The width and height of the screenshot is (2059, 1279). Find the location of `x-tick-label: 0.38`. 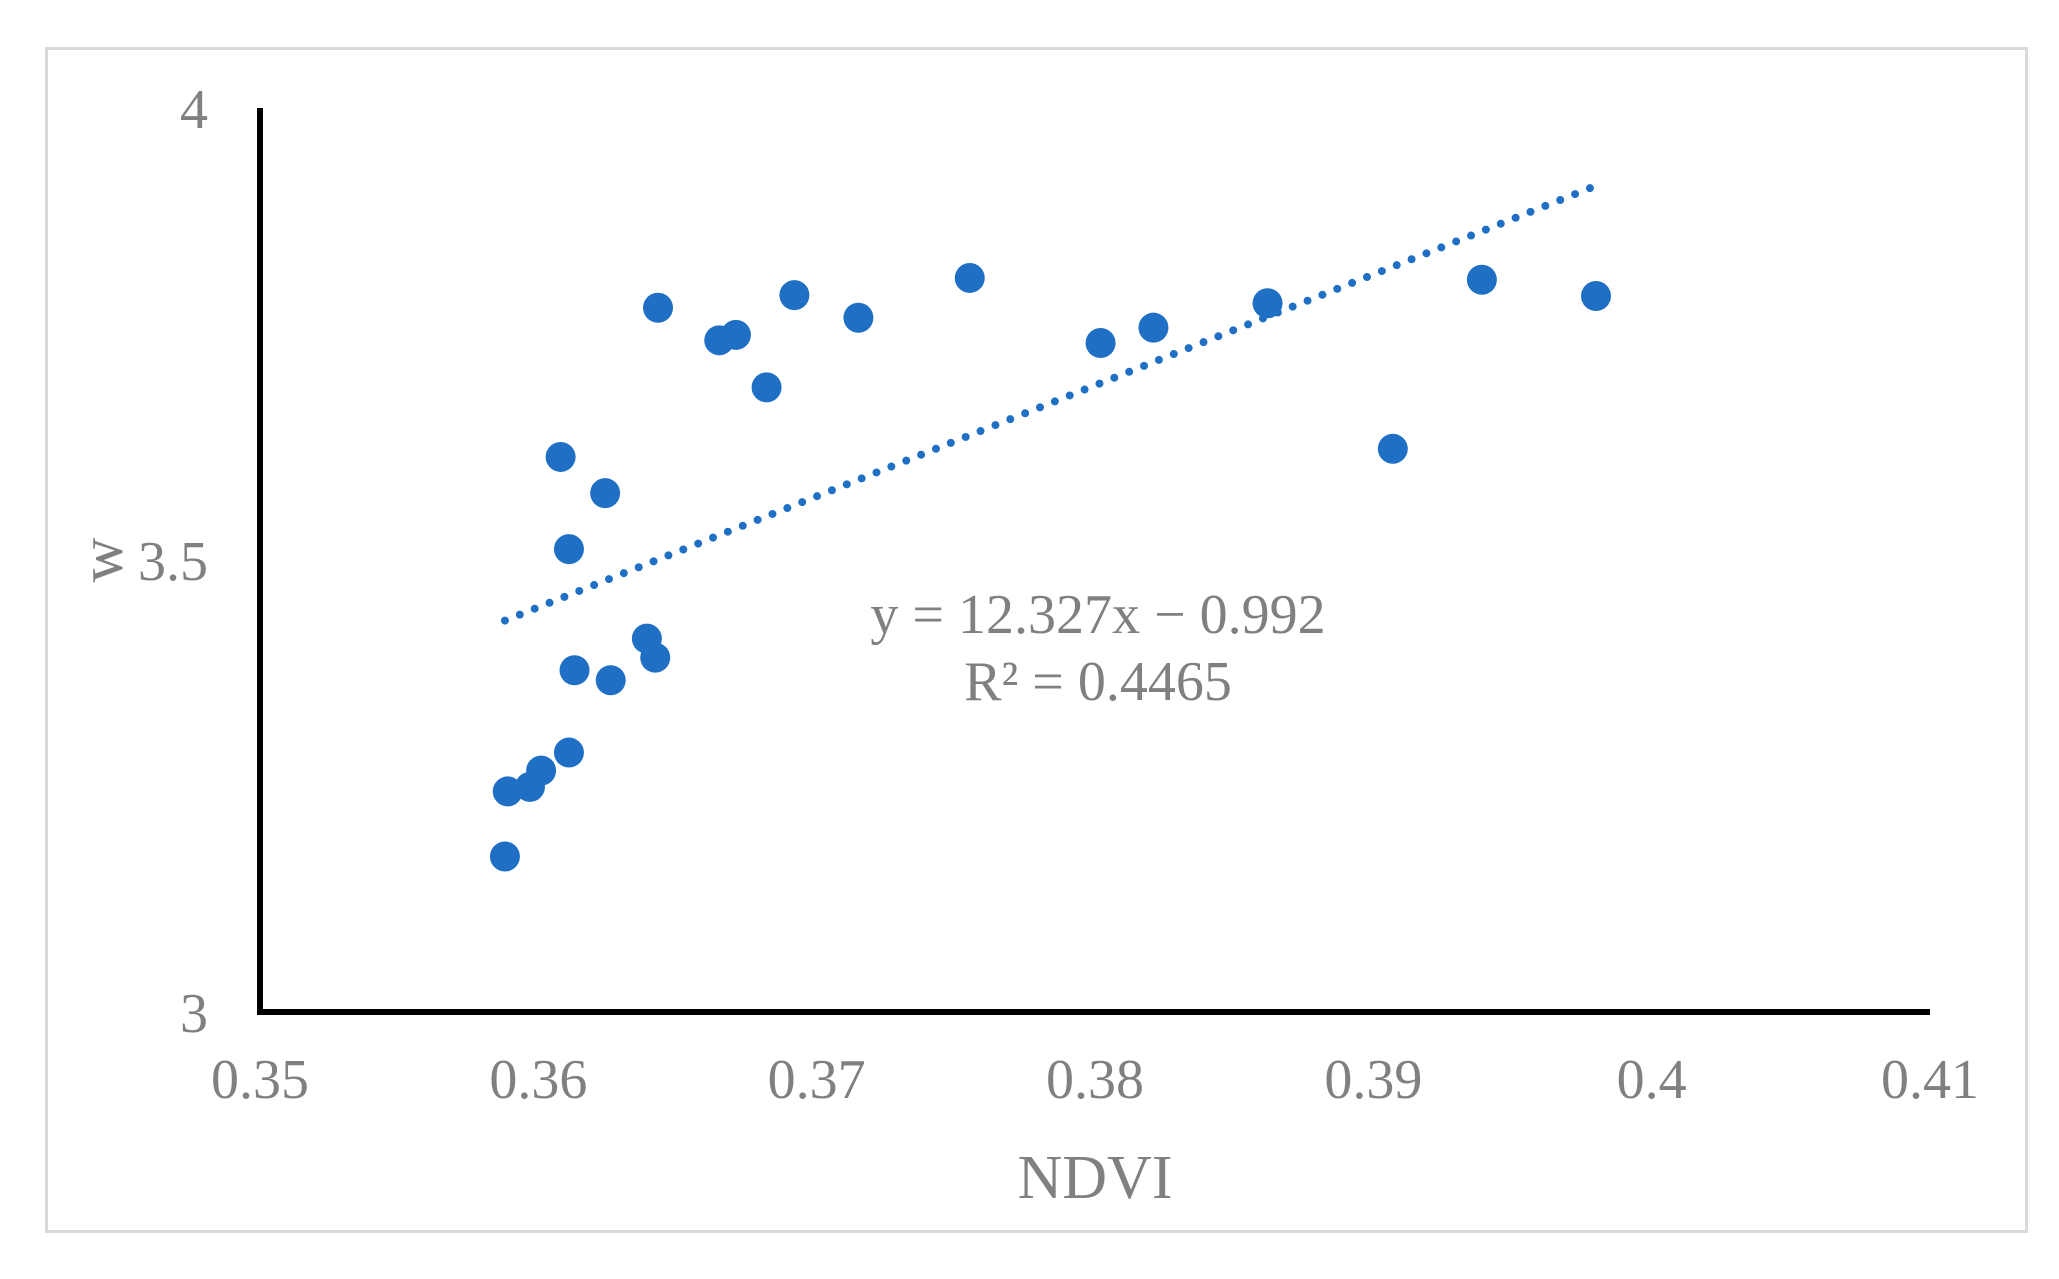

x-tick-label: 0.38 is located at coordinates (1095, 1080).